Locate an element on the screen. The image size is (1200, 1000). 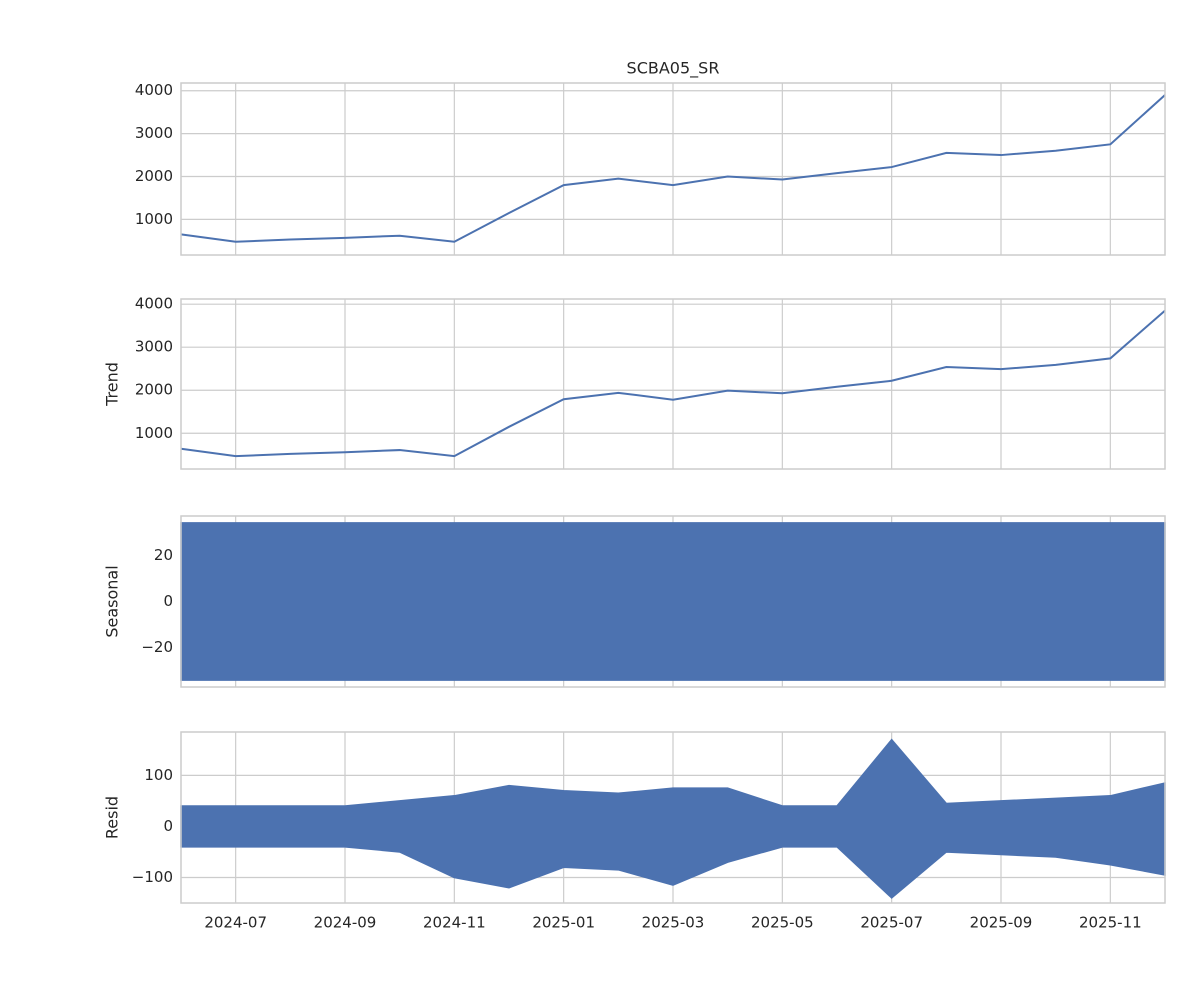
x-tick-label: 2025-09 is located at coordinates (1001, 923).